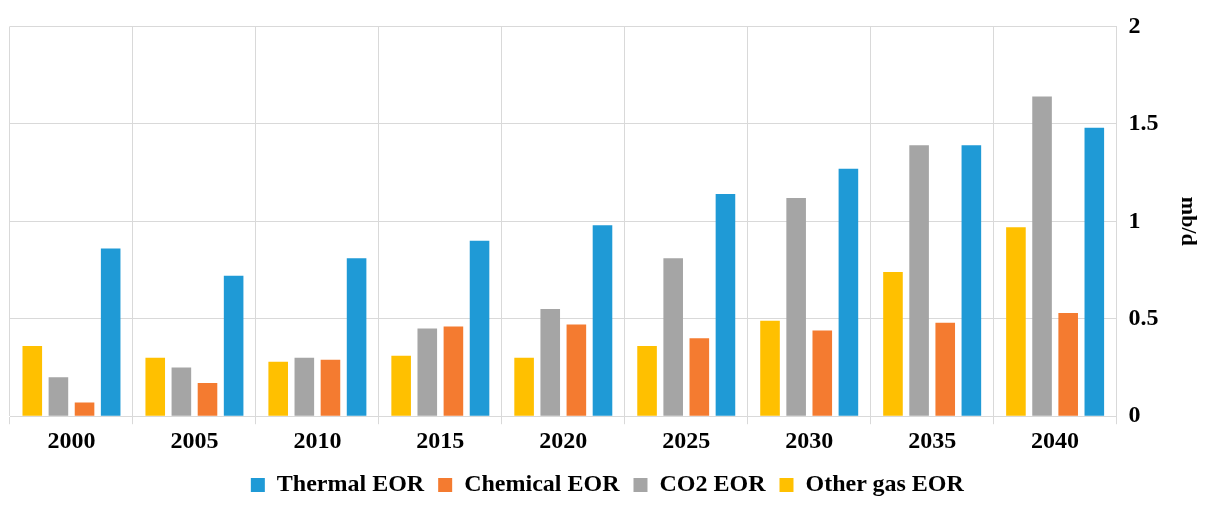 This screenshot has width=1215, height=507. What do you see at coordinates (686, 439) in the screenshot?
I see `x-tick-label: 2025` at bounding box center [686, 439].